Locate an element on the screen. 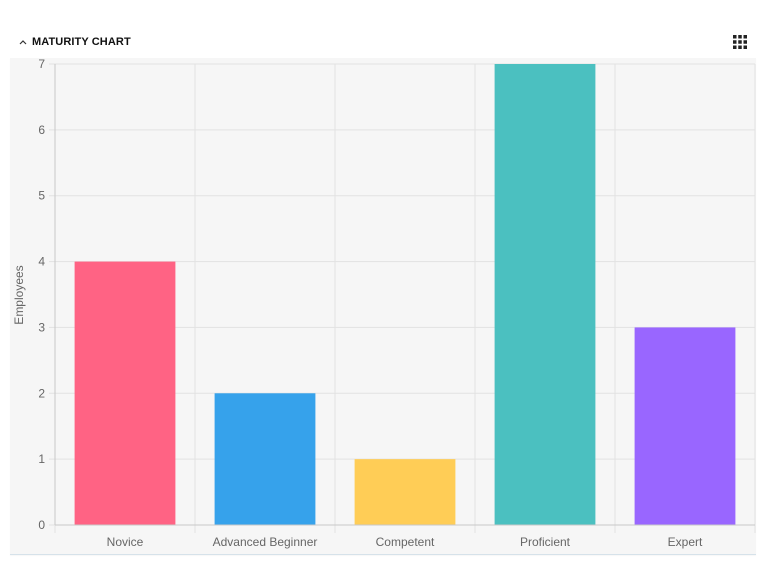 The width and height of the screenshot is (768, 567). y-tick-label: 2 is located at coordinates (41, 393).